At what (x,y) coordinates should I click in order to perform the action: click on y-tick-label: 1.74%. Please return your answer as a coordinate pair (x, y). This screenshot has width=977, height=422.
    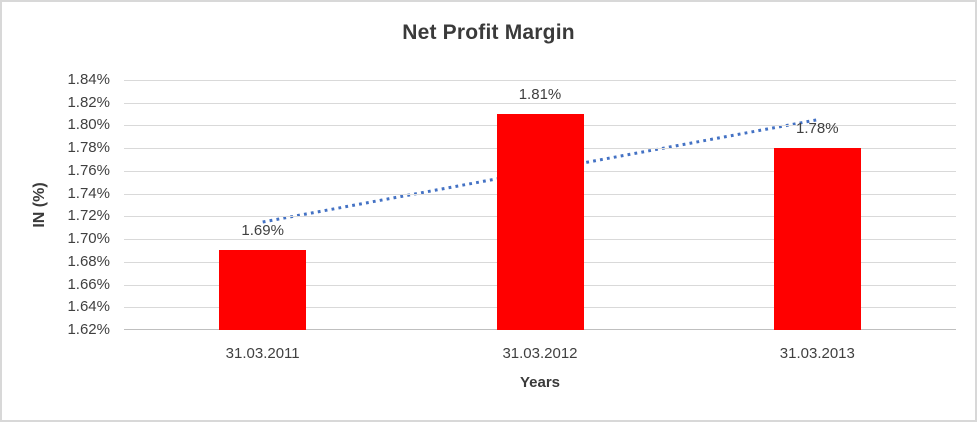
    Looking at the image, I should click on (88, 193).